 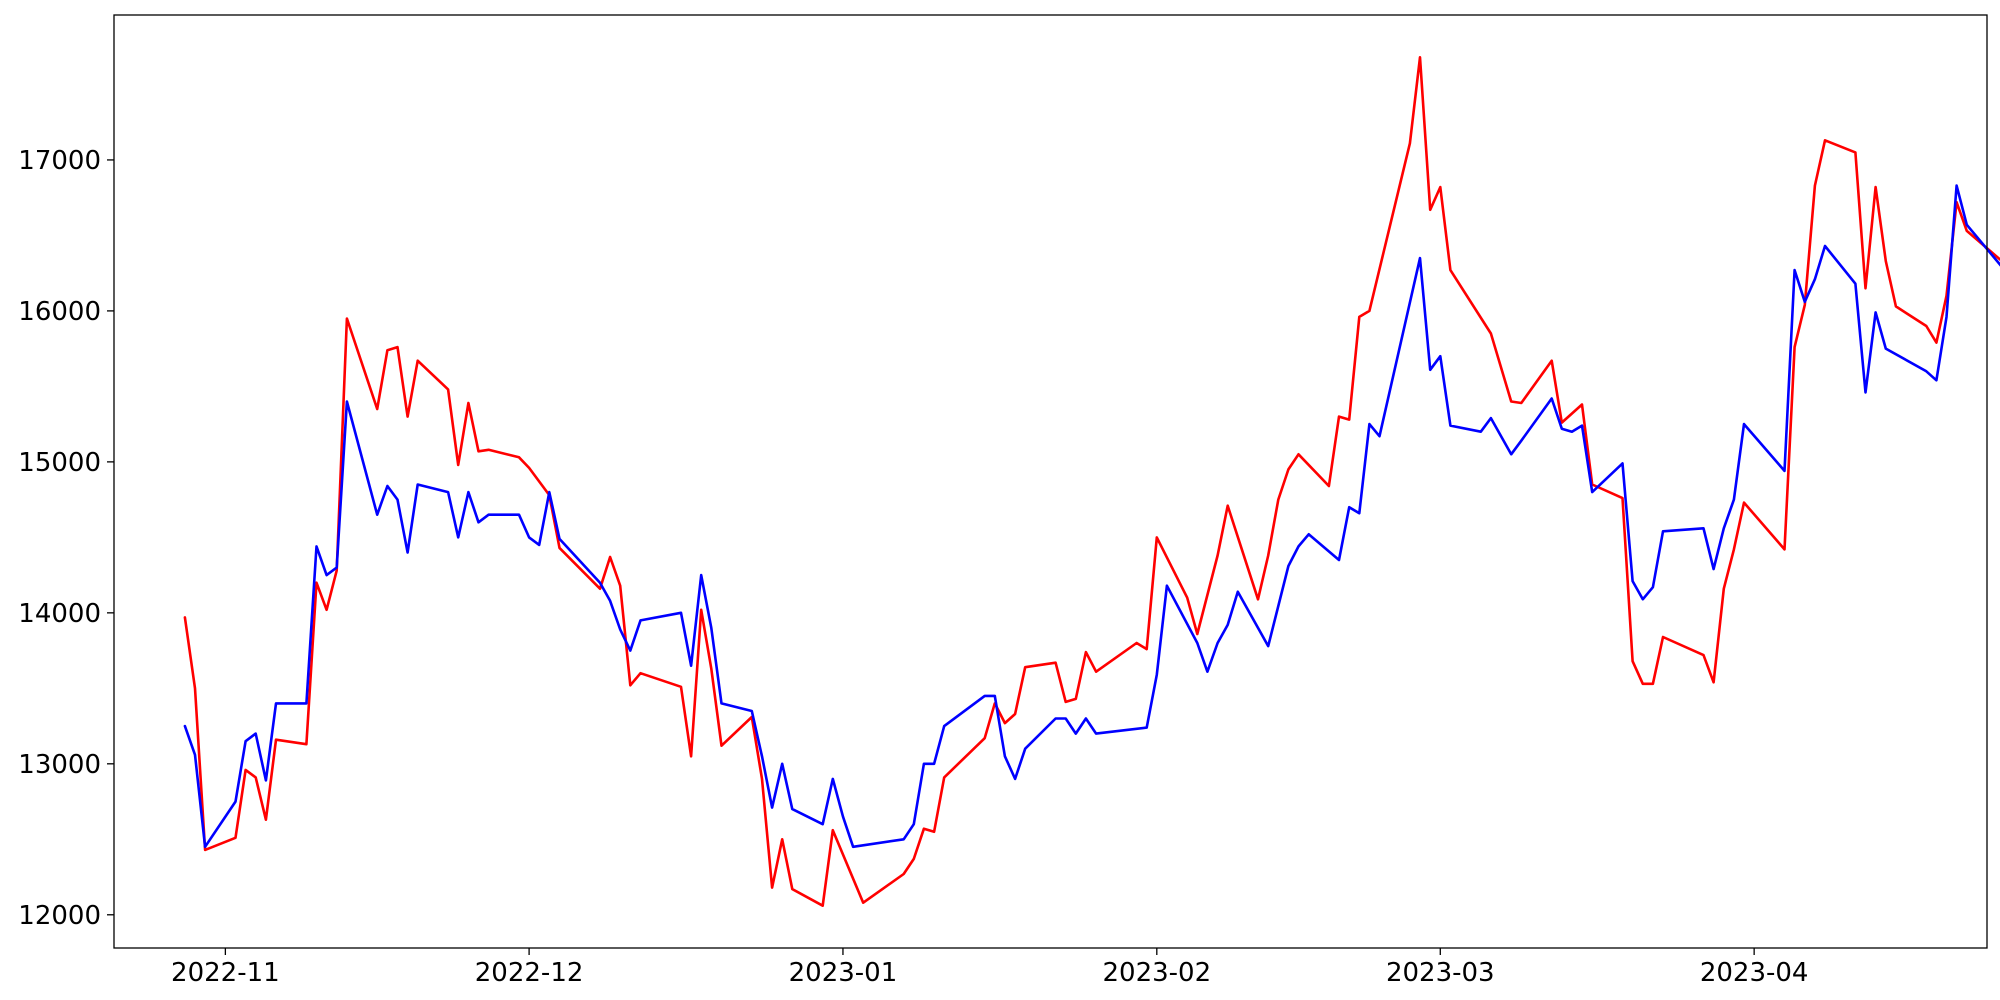 What do you see at coordinates (843, 973) in the screenshot?
I see `x-tick-label-2: 2023-01` at bounding box center [843, 973].